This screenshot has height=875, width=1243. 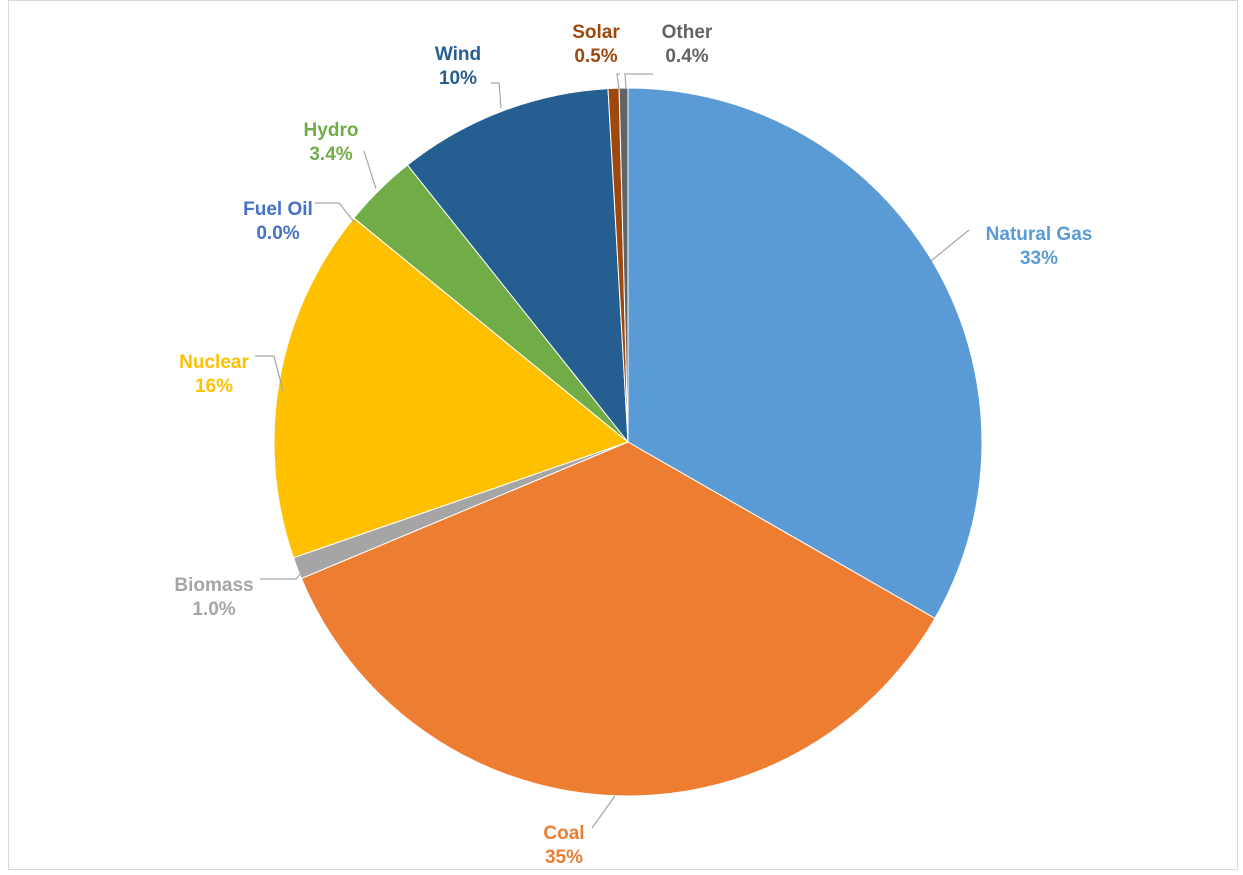 What do you see at coordinates (278, 209) in the screenshot?
I see `slice-name-fuel-oil: Fuel Oil` at bounding box center [278, 209].